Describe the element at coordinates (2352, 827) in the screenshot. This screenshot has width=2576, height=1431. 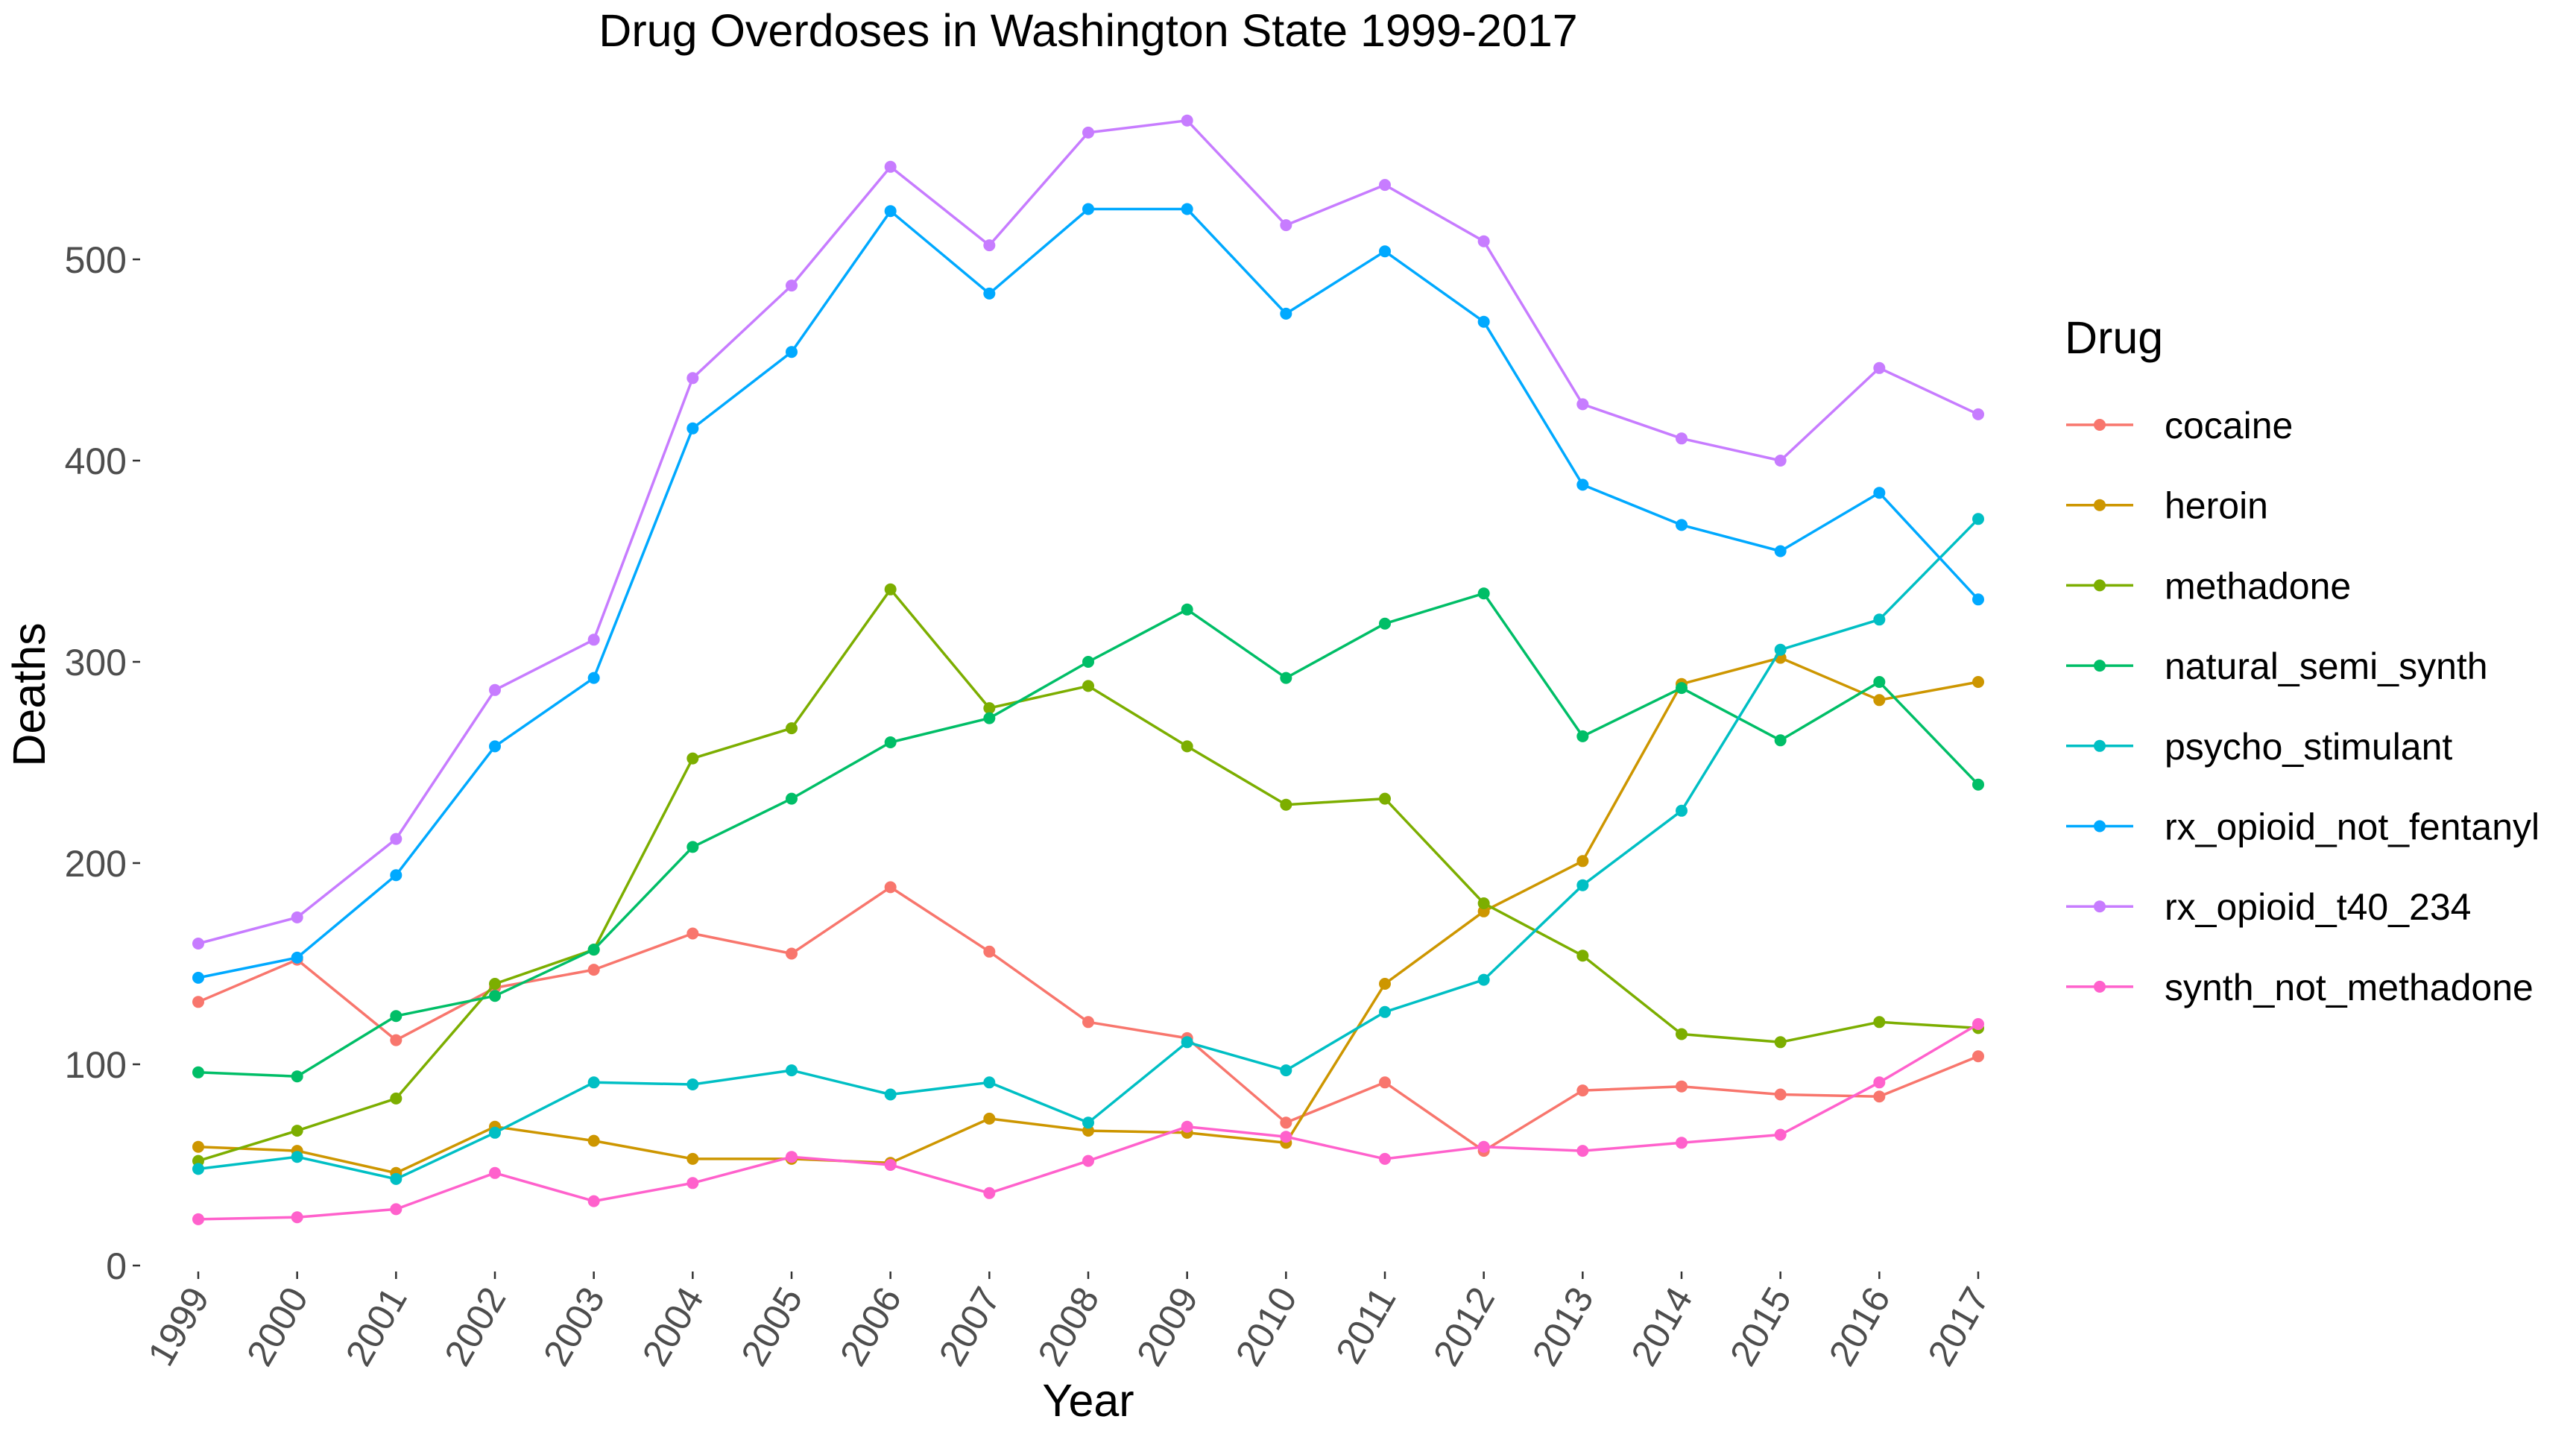
I see `legend-label: rx_opioid_not_fentanyl` at that location.